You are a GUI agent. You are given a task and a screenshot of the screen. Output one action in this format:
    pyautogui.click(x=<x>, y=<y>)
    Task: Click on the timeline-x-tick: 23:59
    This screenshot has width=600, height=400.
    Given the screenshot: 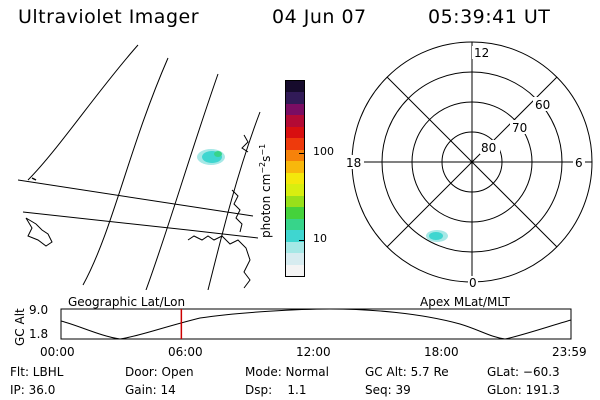 What is the action you would take?
    pyautogui.click(x=569, y=352)
    